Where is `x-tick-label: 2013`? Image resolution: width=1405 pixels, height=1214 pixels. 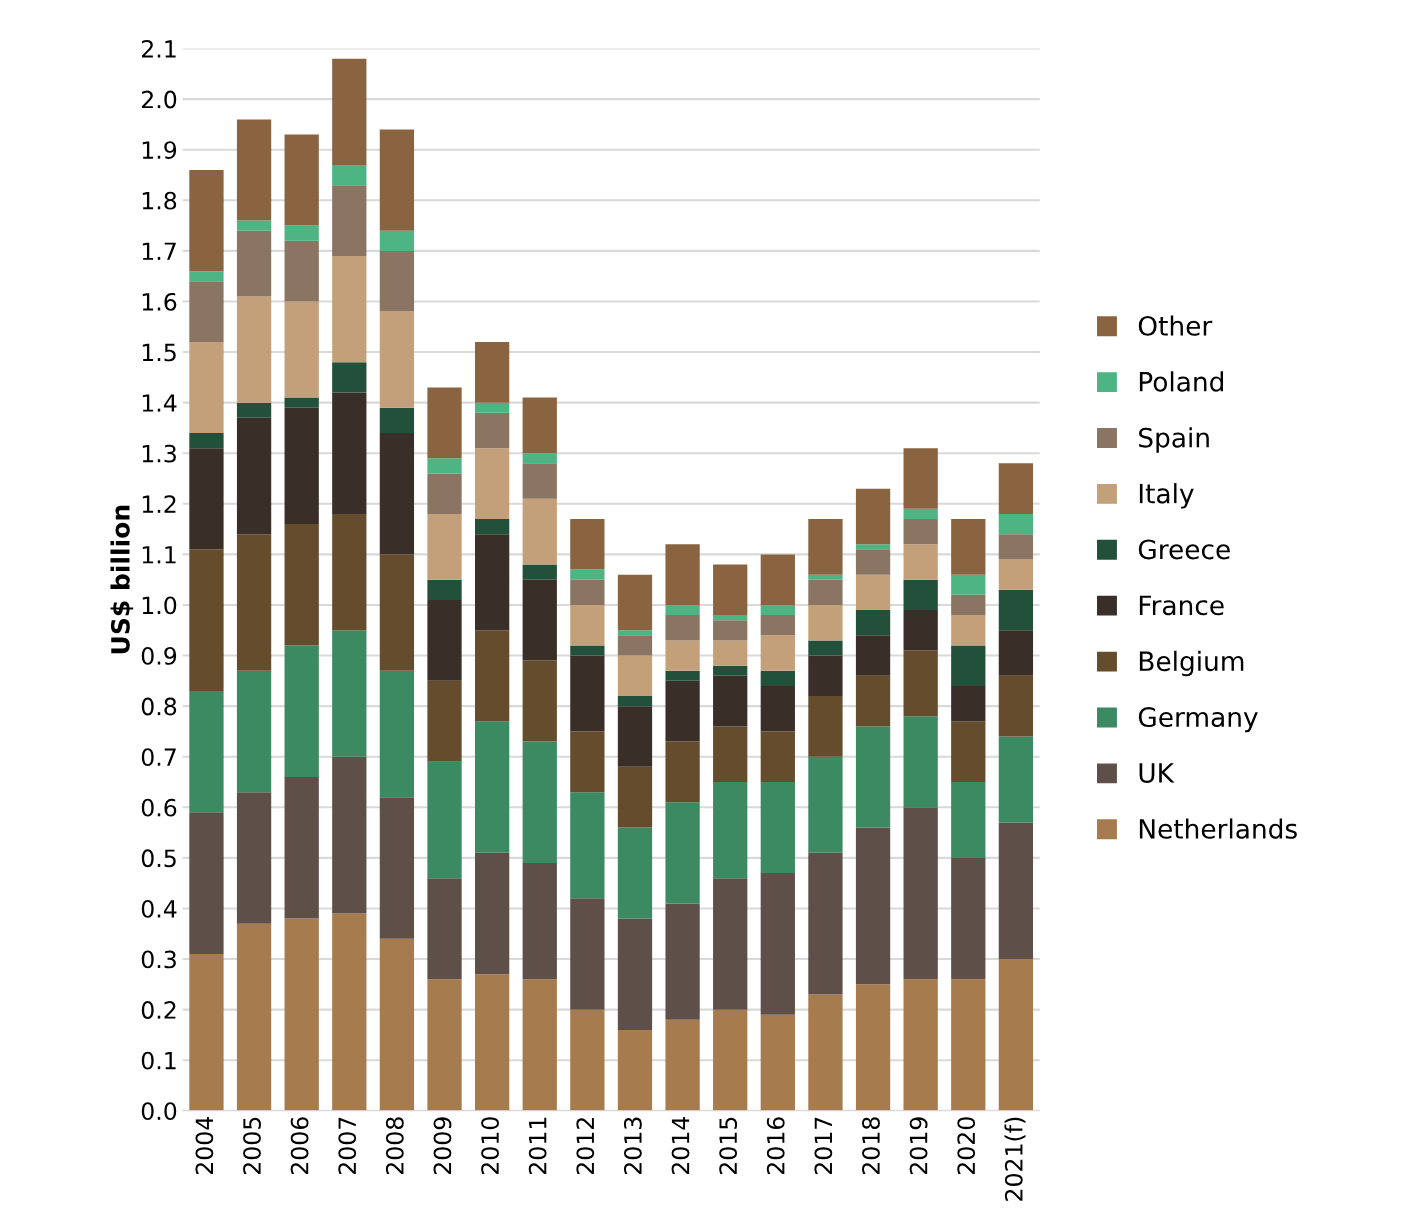 x-tick-label: 2013 is located at coordinates (632, 1146).